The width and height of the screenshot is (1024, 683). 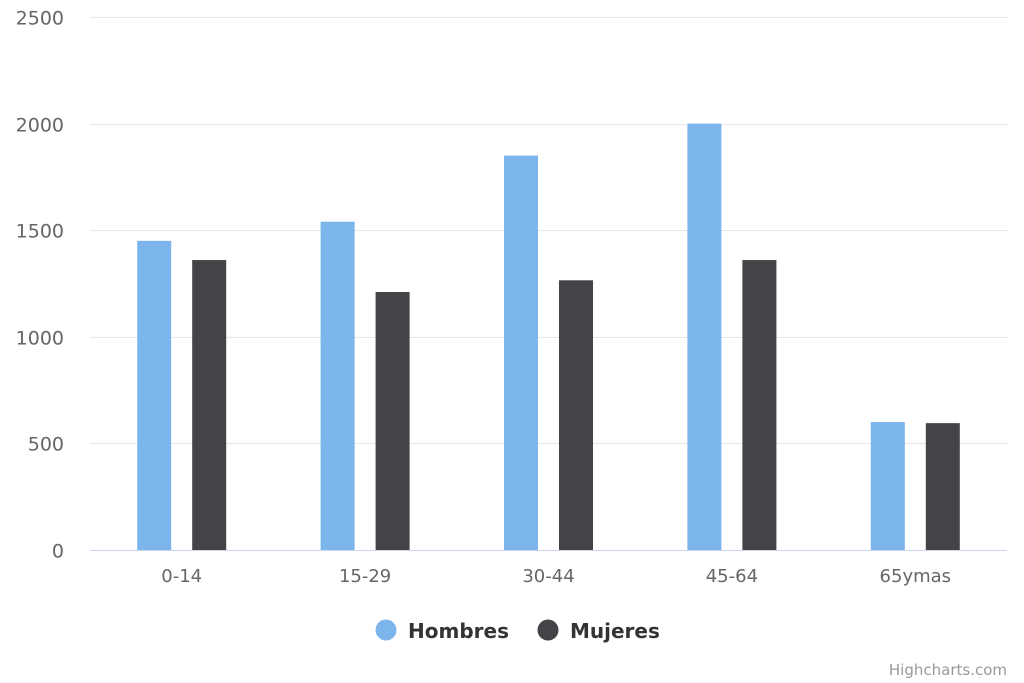 I want to click on legend-item-hombres: Hombres, so click(x=442, y=631).